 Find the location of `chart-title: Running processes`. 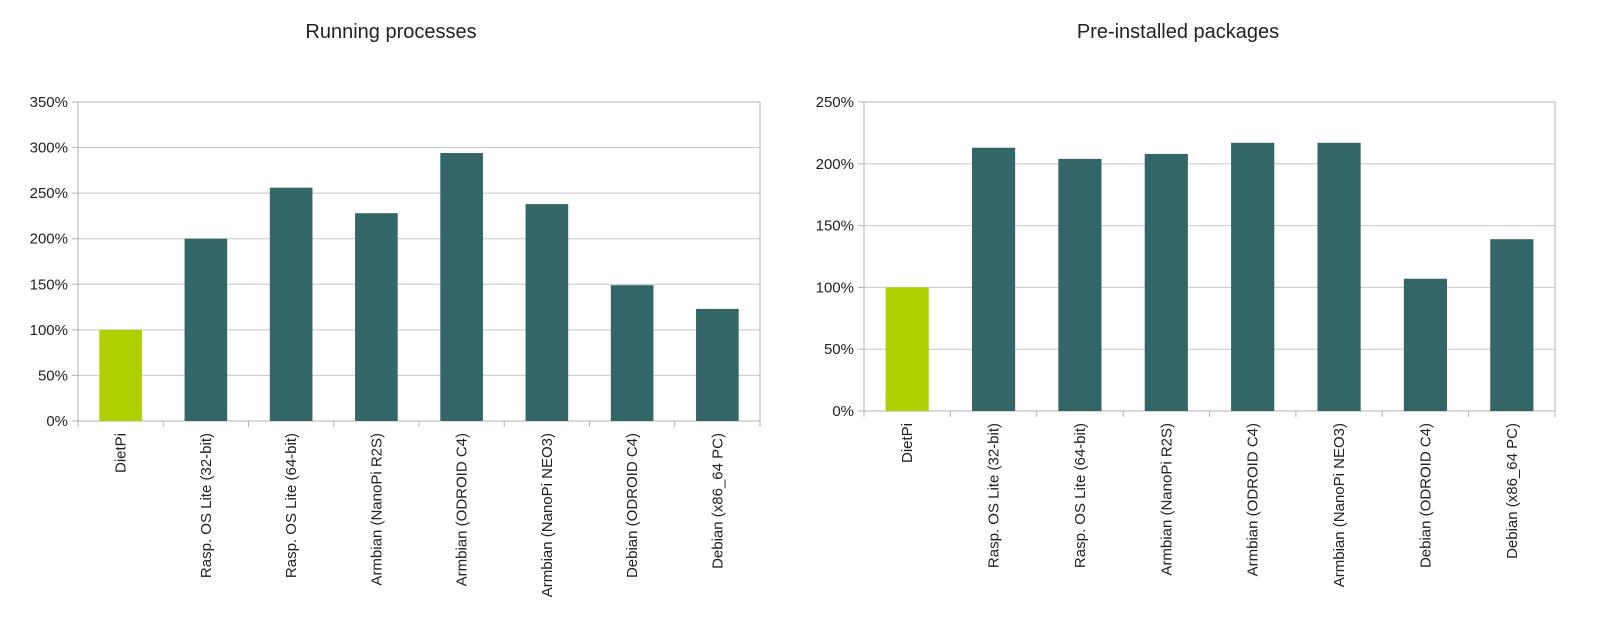

chart-title: Running processes is located at coordinates (390, 32).